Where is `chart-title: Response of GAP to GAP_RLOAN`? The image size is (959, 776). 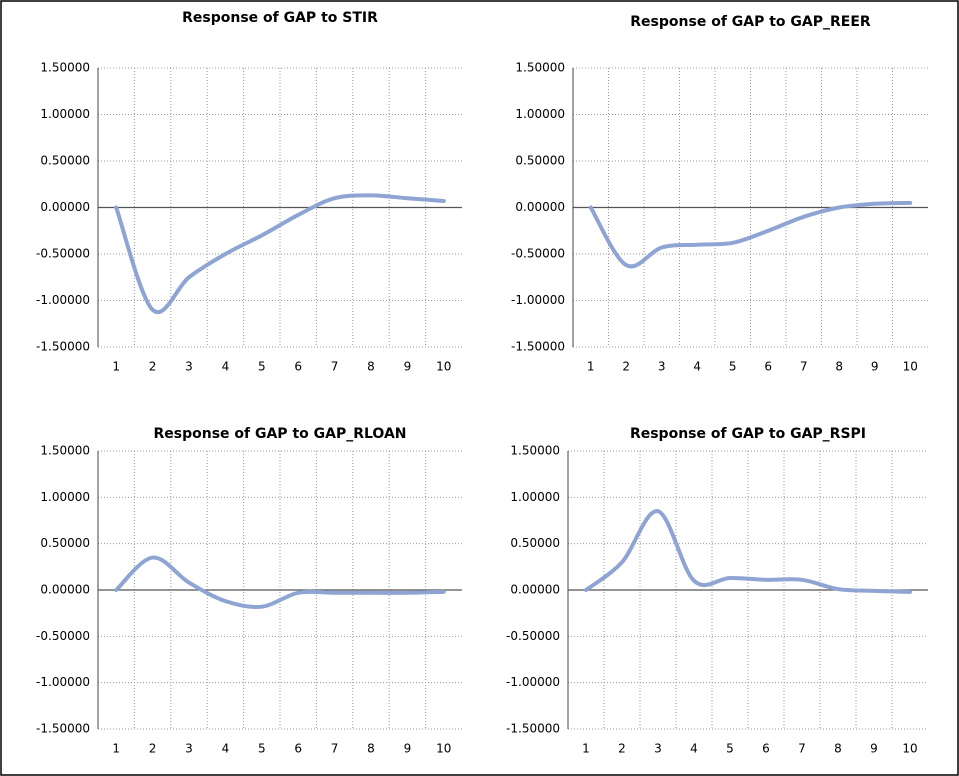
chart-title: Response of GAP to GAP_RLOAN is located at coordinates (279, 434).